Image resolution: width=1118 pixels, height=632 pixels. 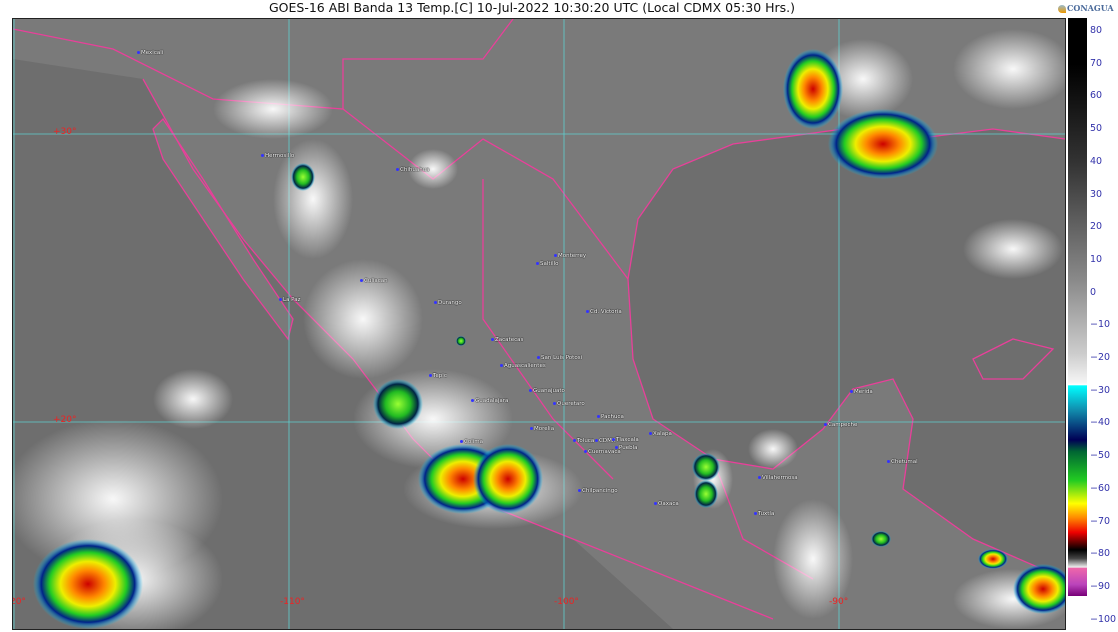 What do you see at coordinates (604, 312) in the screenshot?
I see `city-label: Cd. Victoria` at bounding box center [604, 312].